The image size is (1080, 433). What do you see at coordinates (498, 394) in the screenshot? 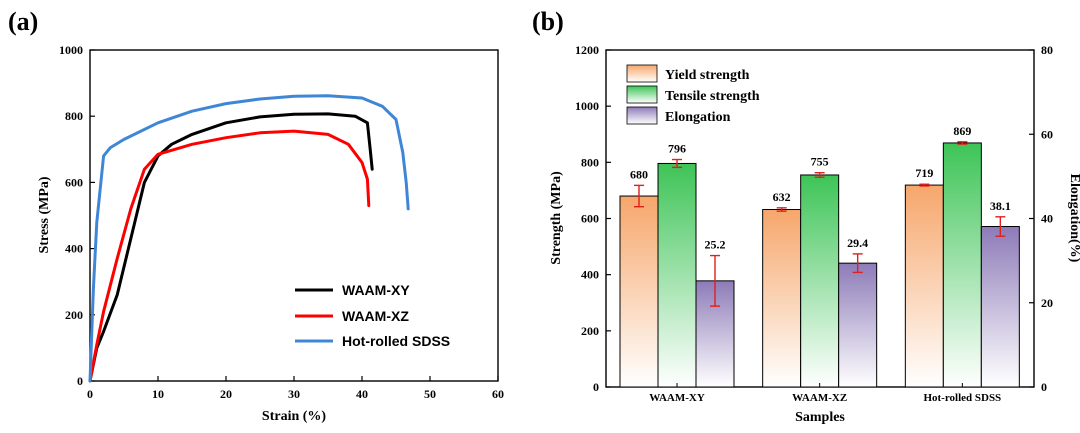
I see `panel-a-x-tick-label: 60` at bounding box center [498, 394].